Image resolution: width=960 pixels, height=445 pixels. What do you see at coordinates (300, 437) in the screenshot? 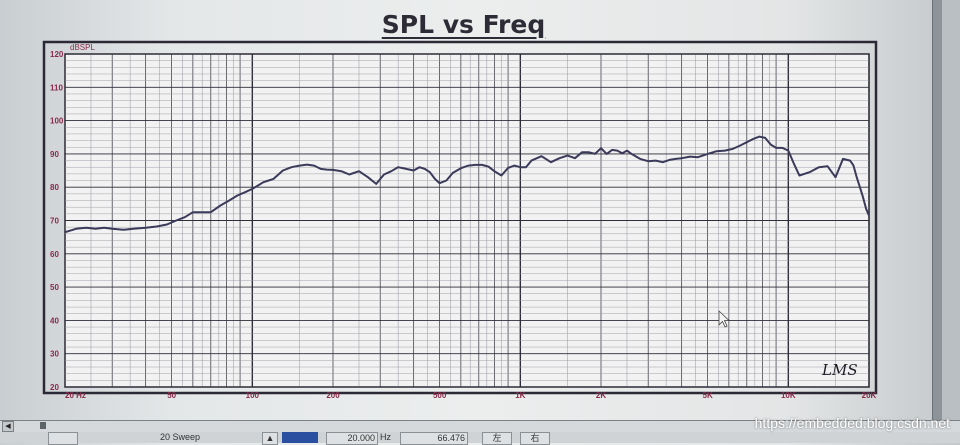
I see `status-progress` at bounding box center [300, 437].